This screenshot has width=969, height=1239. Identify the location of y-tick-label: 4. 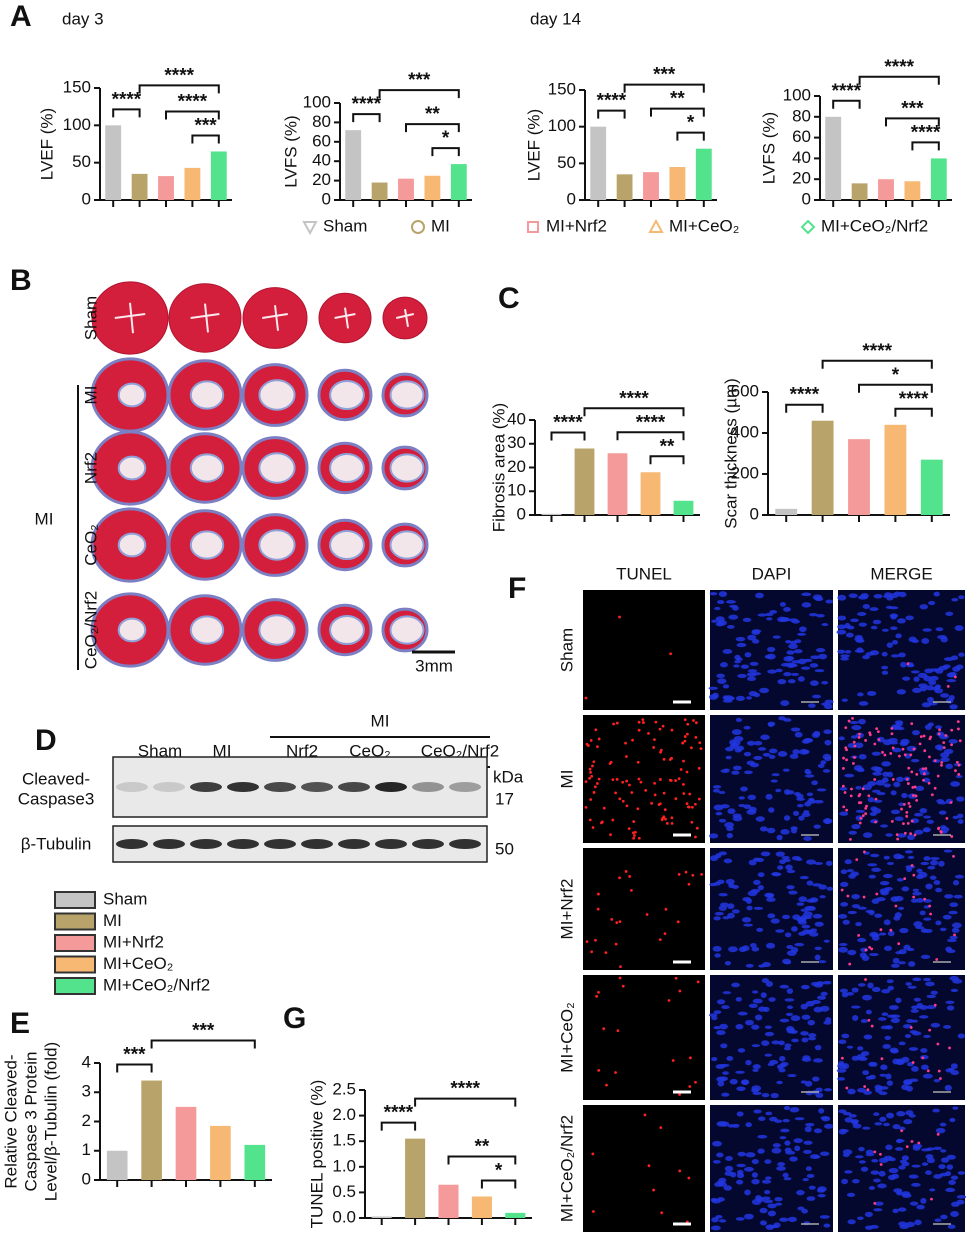
(86, 1061).